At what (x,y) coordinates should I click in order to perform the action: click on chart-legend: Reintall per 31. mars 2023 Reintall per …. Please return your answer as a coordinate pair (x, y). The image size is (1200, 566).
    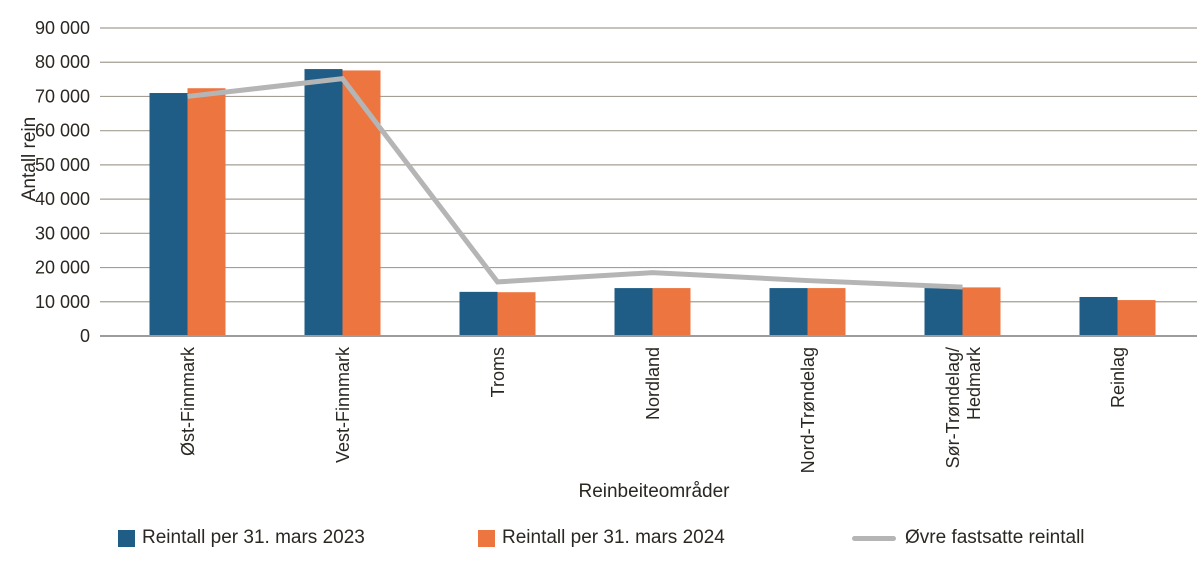
    Looking at the image, I should click on (600, 542).